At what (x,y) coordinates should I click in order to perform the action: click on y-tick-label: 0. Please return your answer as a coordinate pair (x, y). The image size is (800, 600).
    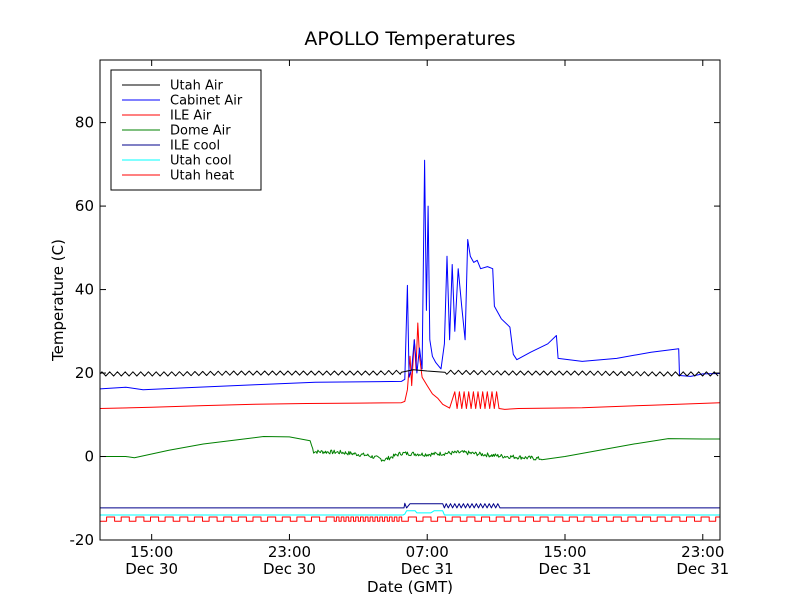
    Looking at the image, I should click on (89, 457).